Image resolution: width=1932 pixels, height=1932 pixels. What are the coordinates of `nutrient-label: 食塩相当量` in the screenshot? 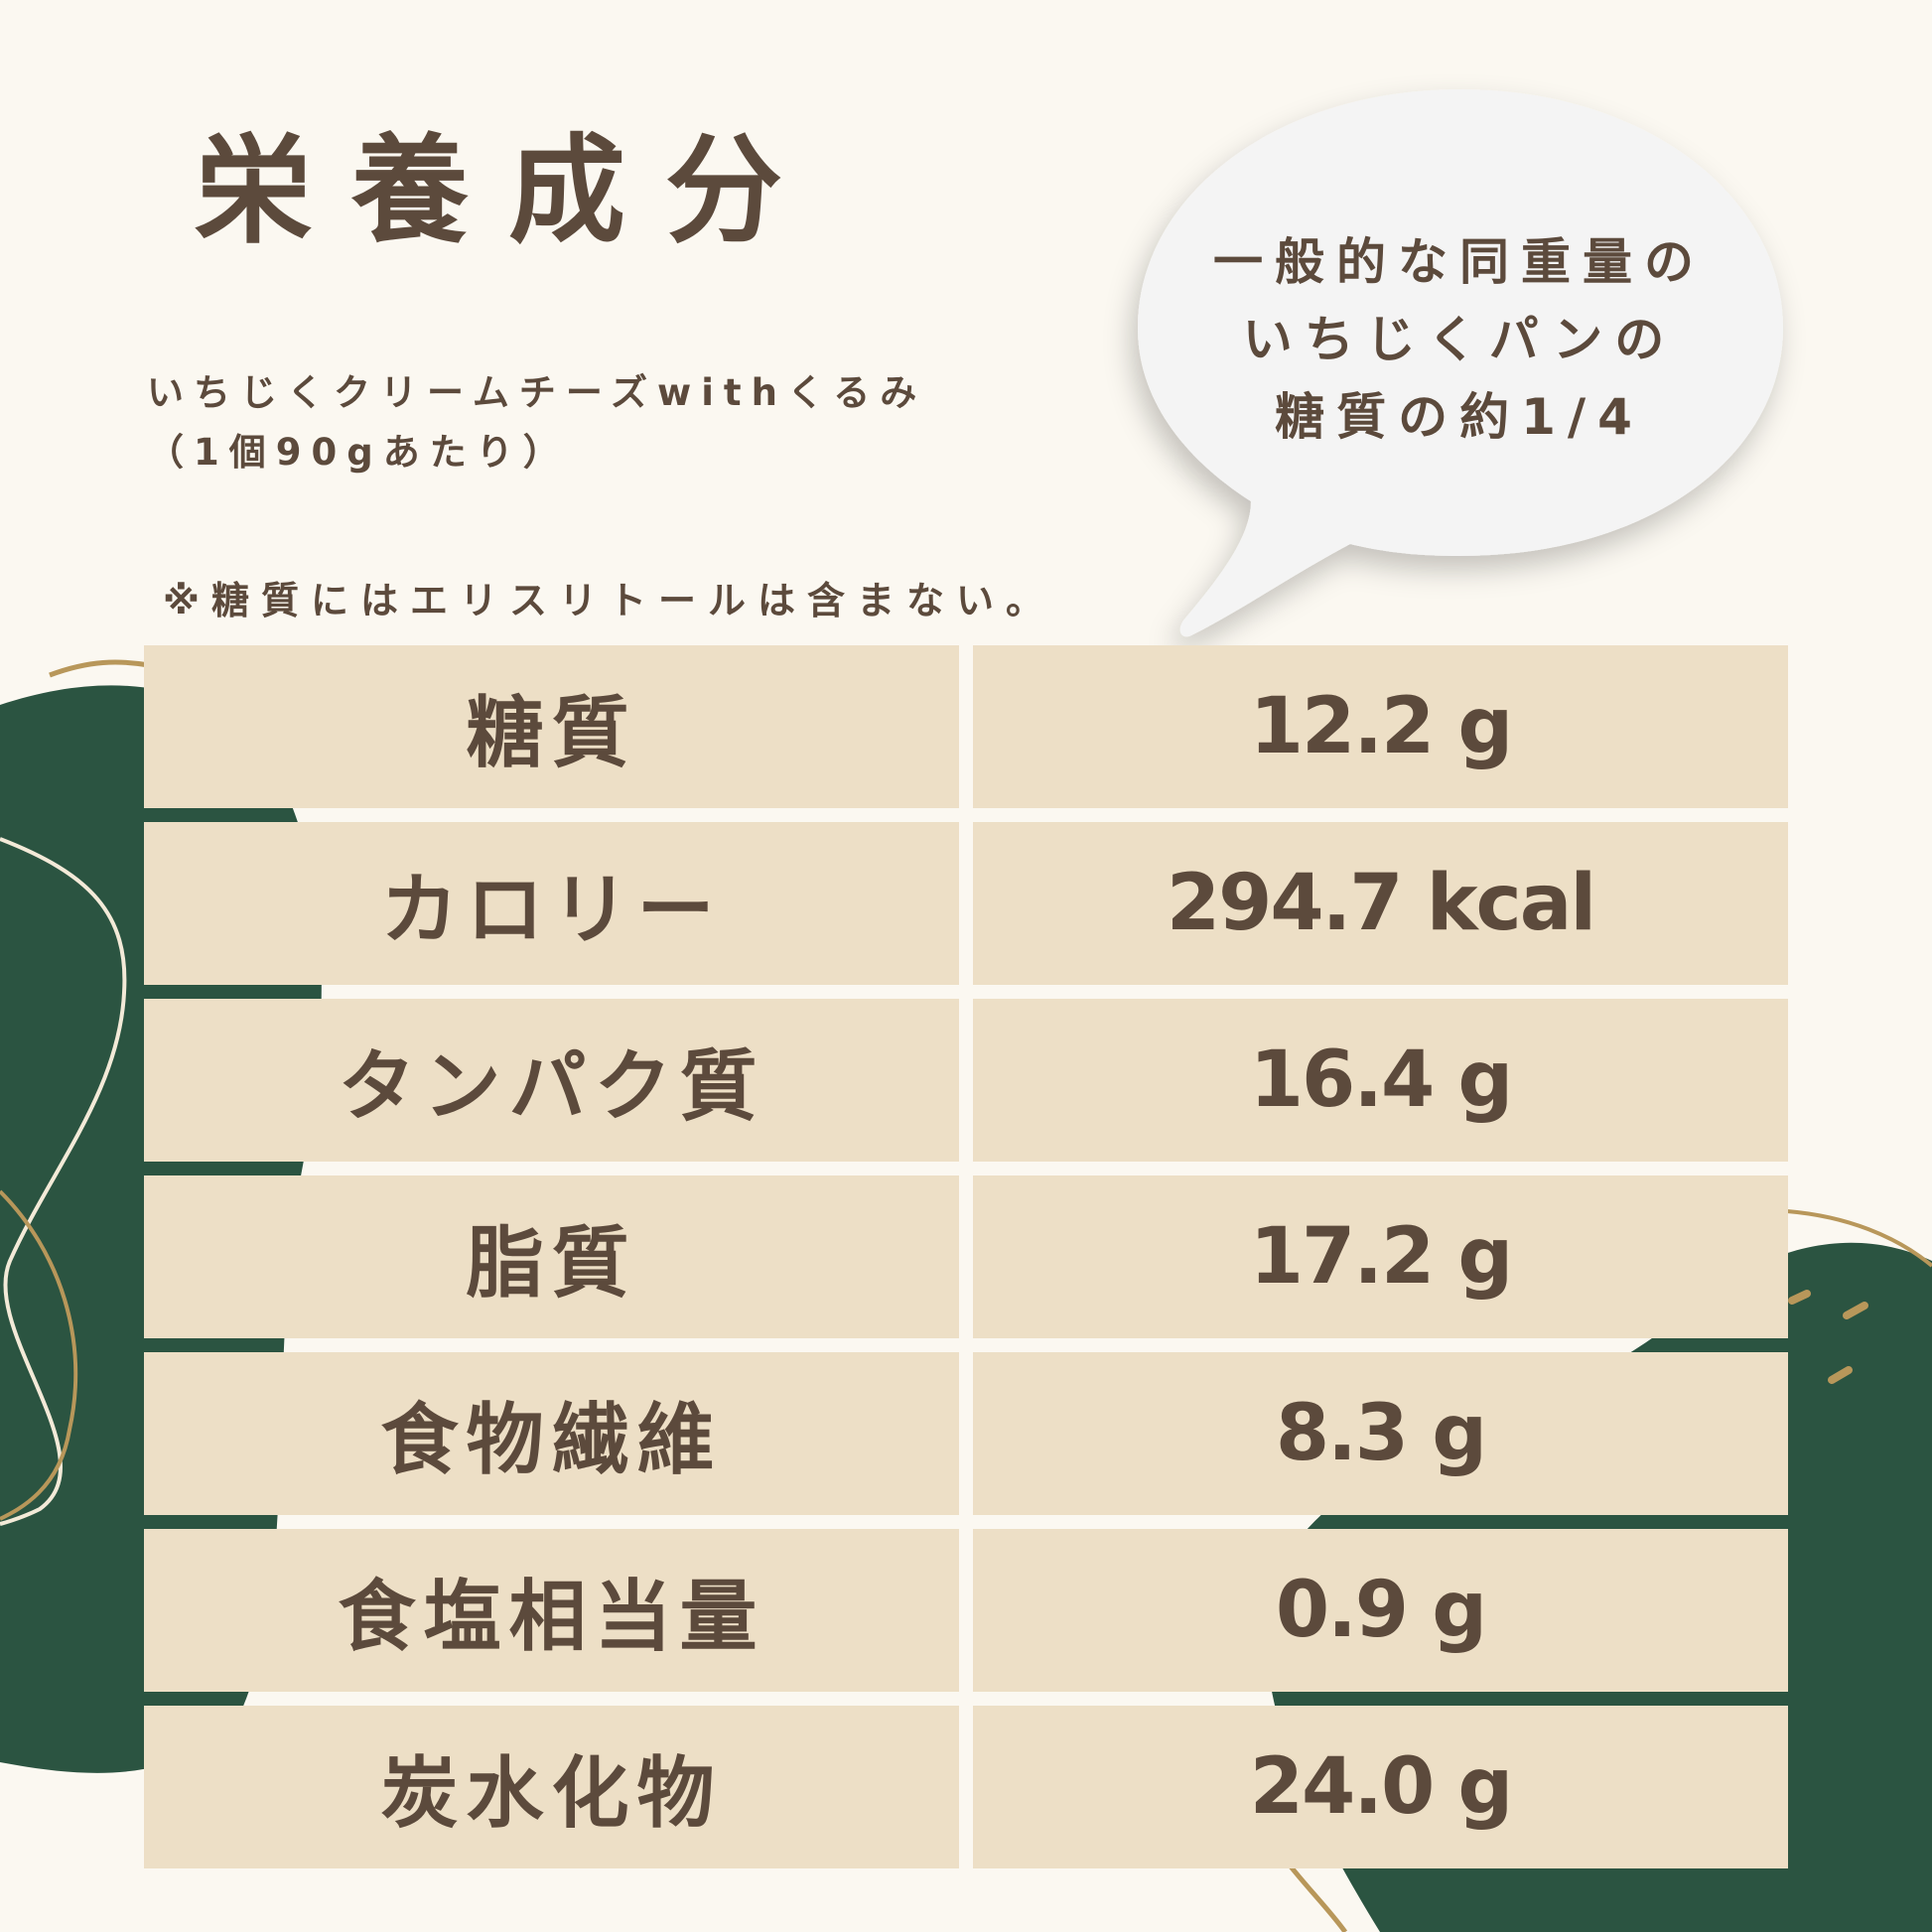 It's located at (552, 1610).